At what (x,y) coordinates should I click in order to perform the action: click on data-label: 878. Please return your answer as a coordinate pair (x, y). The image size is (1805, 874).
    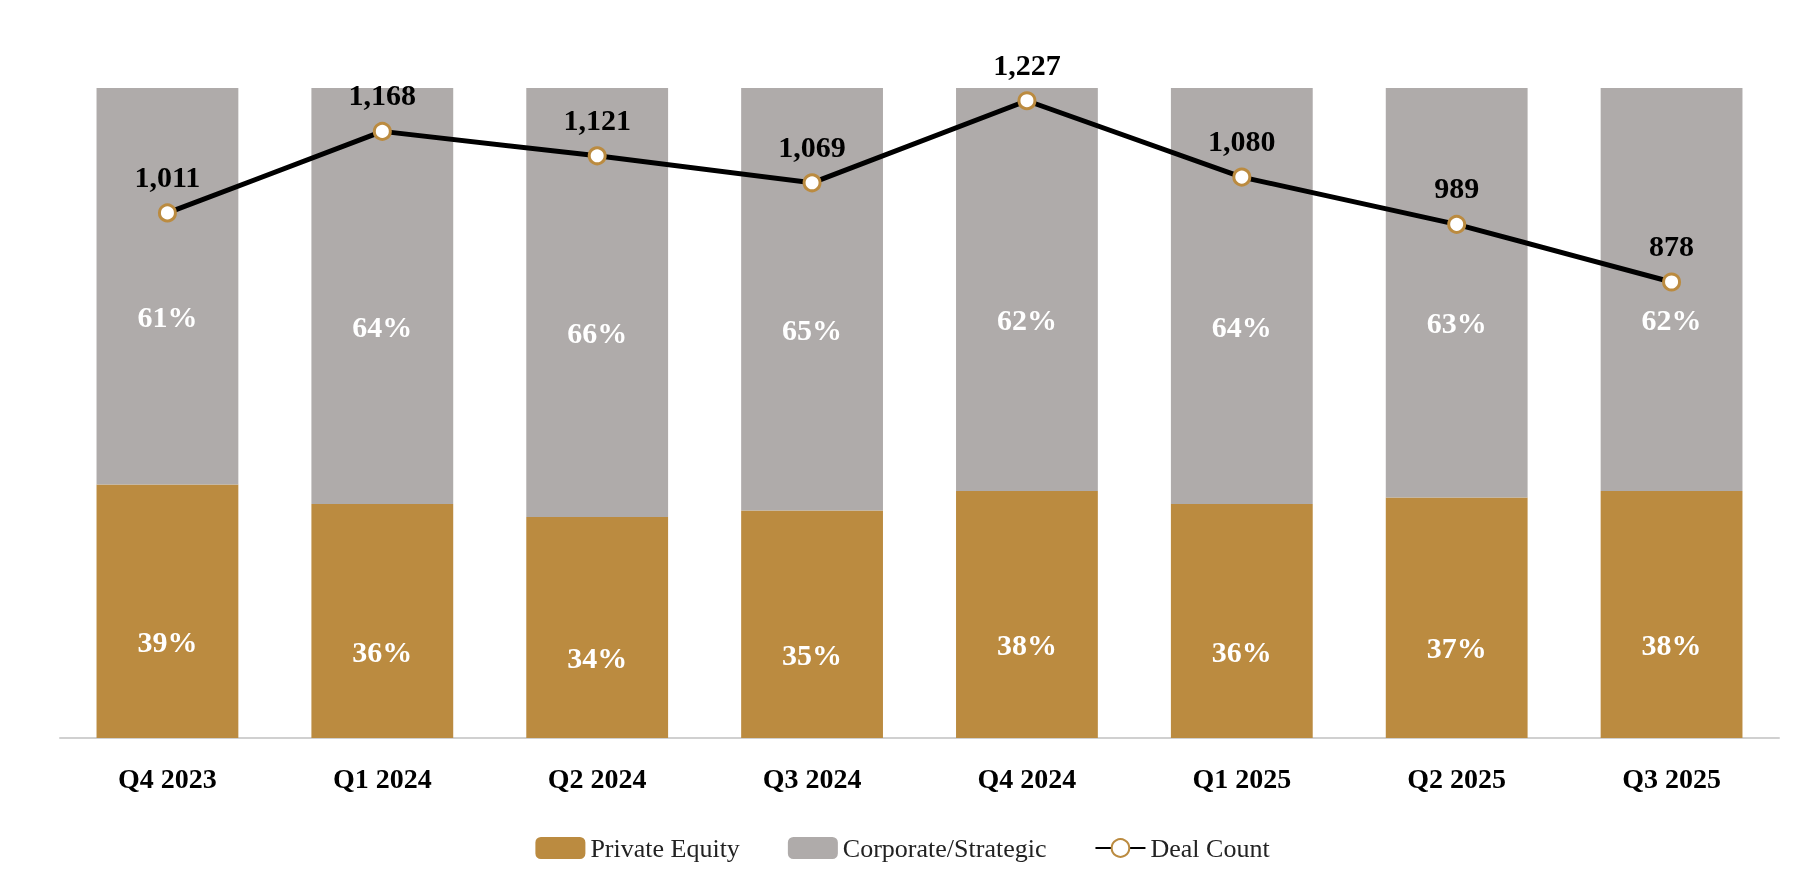
    Looking at the image, I should click on (1672, 245).